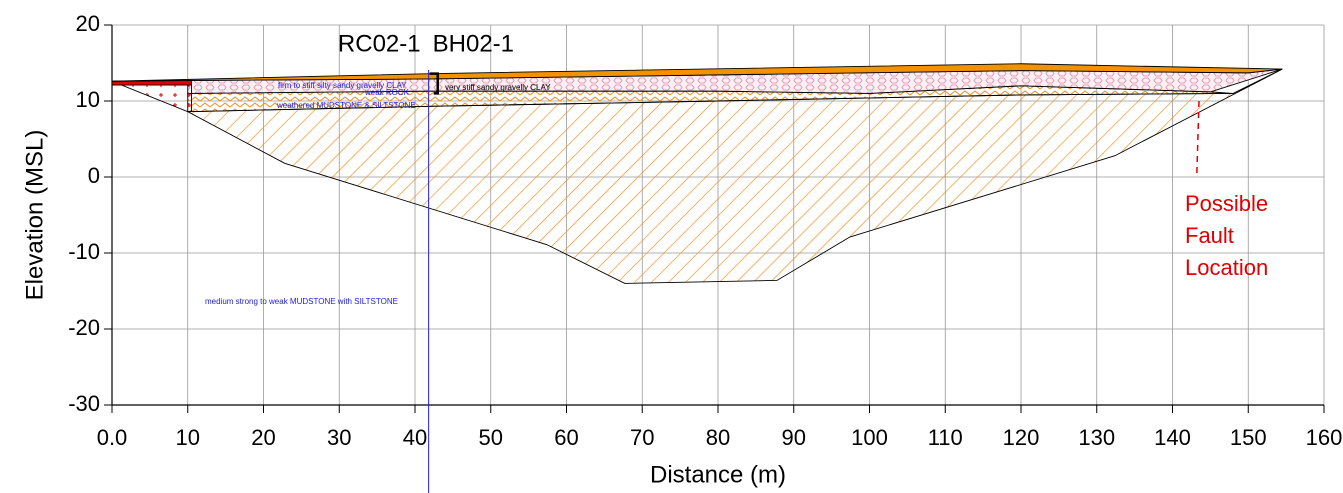  What do you see at coordinates (566, 437) in the screenshot?
I see `x-tick-label: 60` at bounding box center [566, 437].